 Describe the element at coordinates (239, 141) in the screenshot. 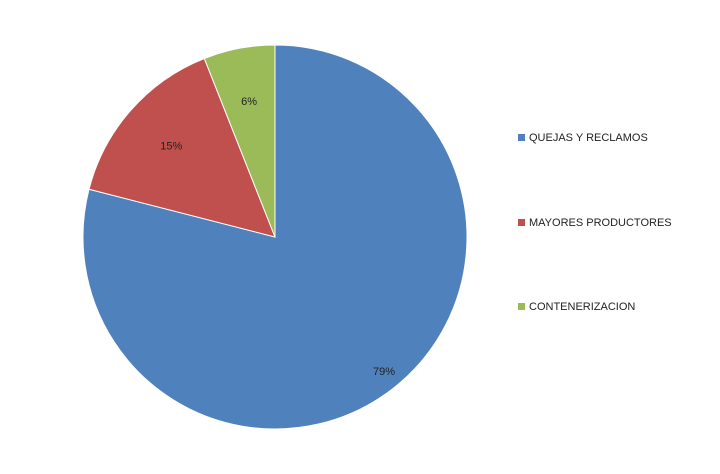

I see `pie-slice-contenerizacion` at that location.